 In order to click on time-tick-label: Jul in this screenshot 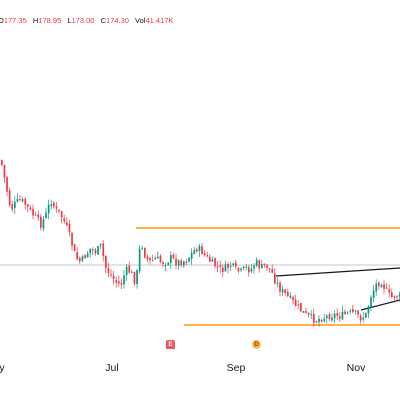, I will do `click(112, 368)`.